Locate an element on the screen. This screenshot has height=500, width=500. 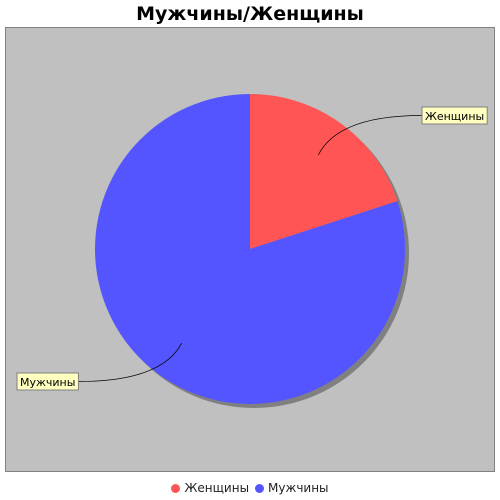
legend: Женщины Мужчины is located at coordinates (250, 488).